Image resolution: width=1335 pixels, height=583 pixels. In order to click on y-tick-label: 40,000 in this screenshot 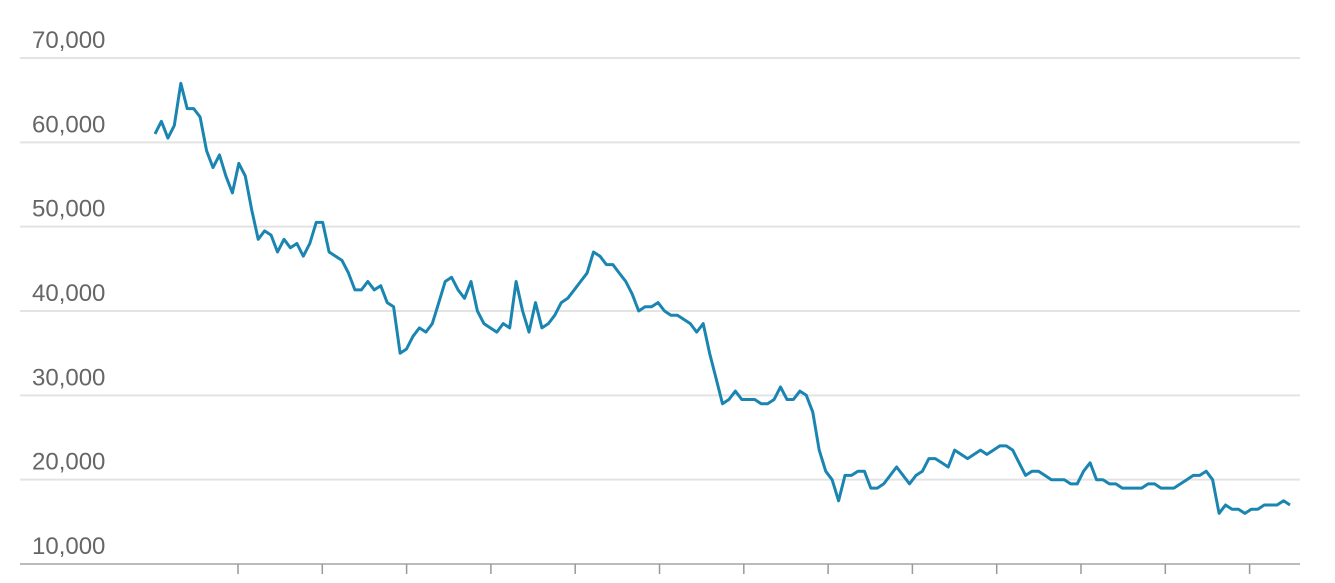, I will do `click(68, 293)`.